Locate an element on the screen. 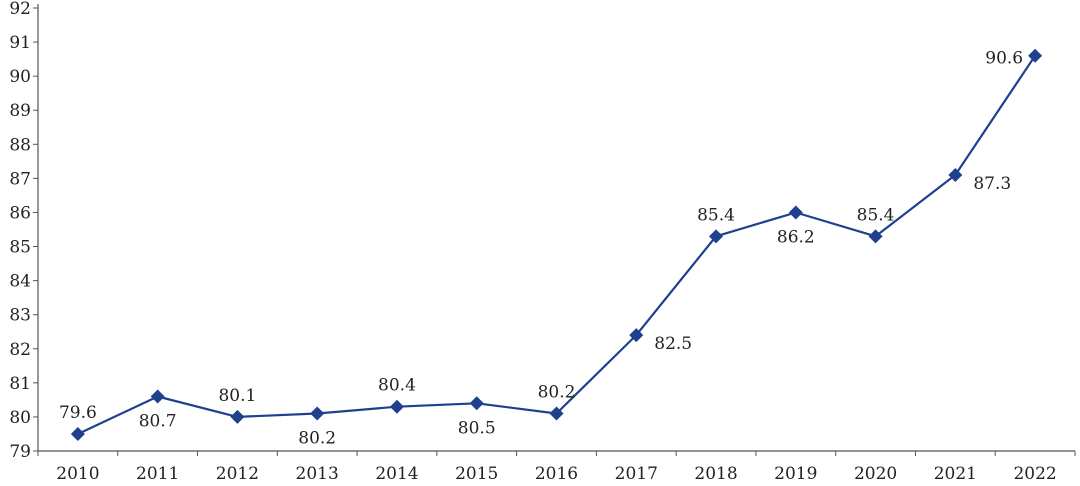  data-label: 86.2 is located at coordinates (796, 237).